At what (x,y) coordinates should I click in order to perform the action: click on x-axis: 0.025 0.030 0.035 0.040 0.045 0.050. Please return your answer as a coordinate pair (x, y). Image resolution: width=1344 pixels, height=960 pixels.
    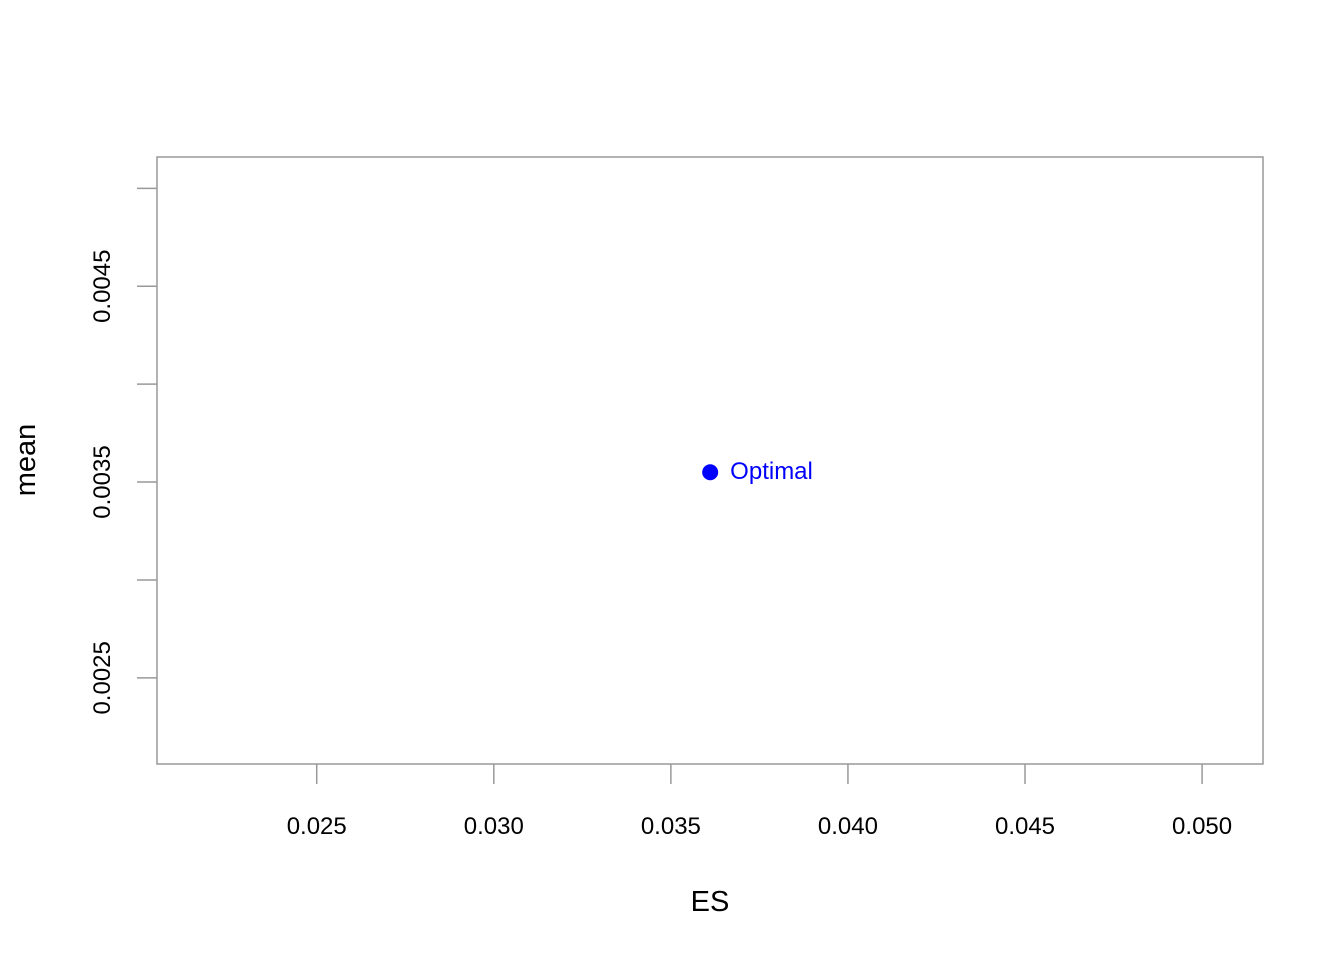
    Looking at the image, I should click on (759, 802).